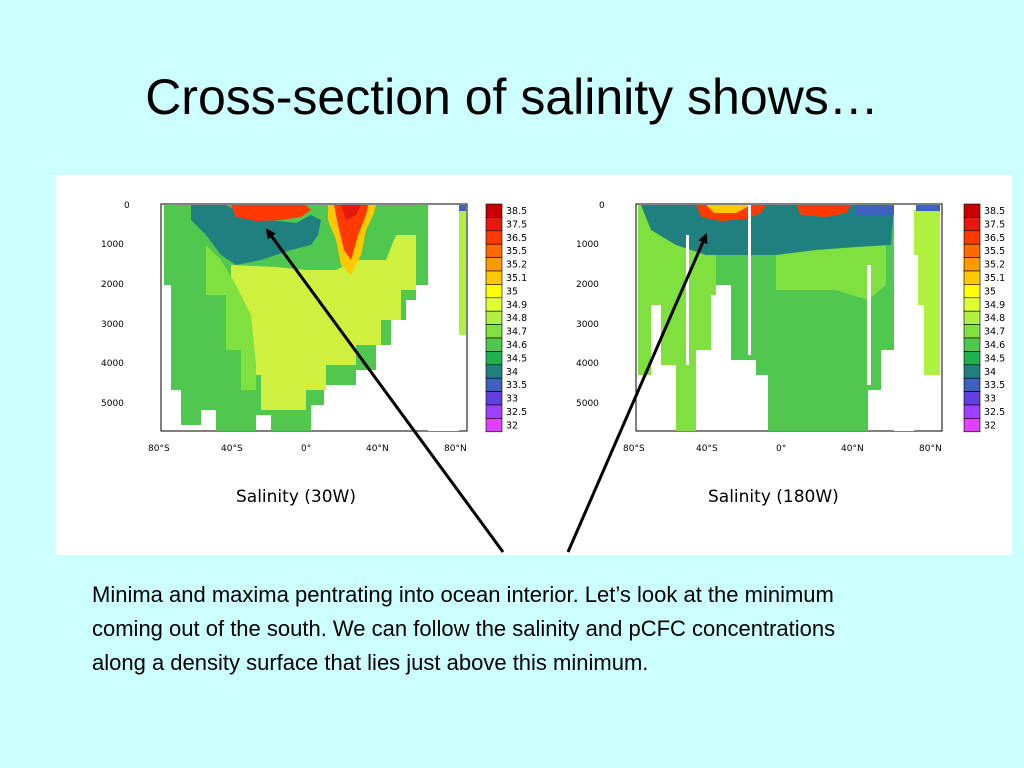  Describe the element at coordinates (994, 385) in the screenshot. I see `colorbar-label: 33.5` at that location.